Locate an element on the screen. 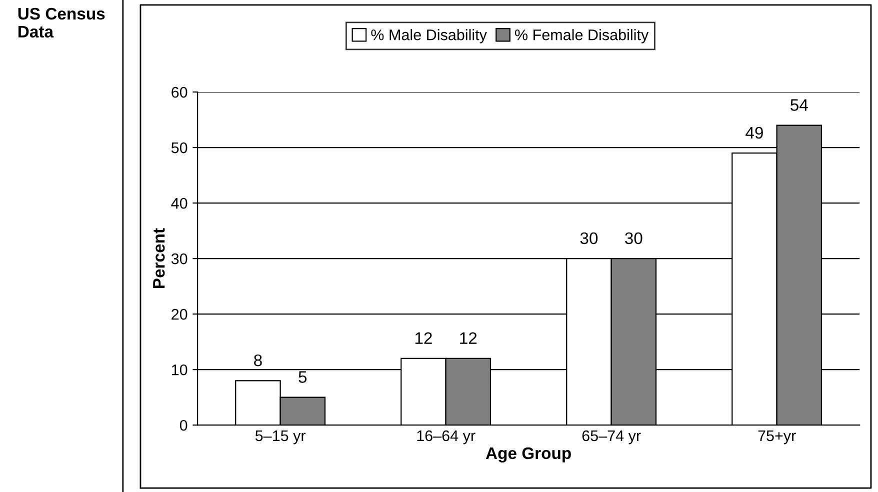 This screenshot has height=492, width=878. y-tick-label: 0 is located at coordinates (184, 425).